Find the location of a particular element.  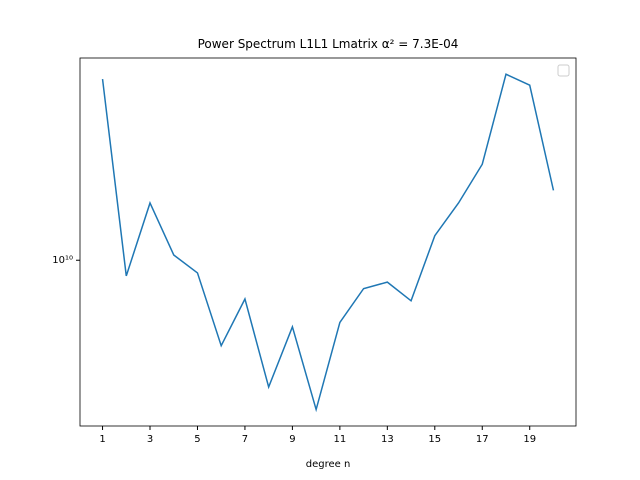

legend is located at coordinates (563, 70).